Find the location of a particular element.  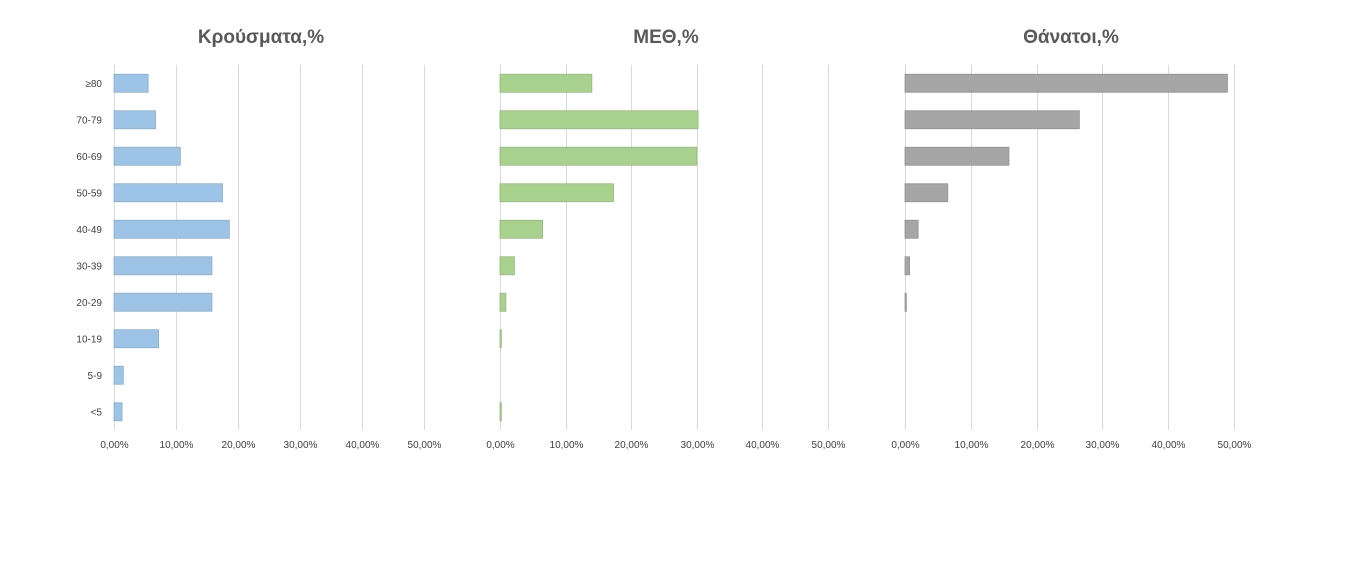

category-label: ≥80 is located at coordinates (93, 84).